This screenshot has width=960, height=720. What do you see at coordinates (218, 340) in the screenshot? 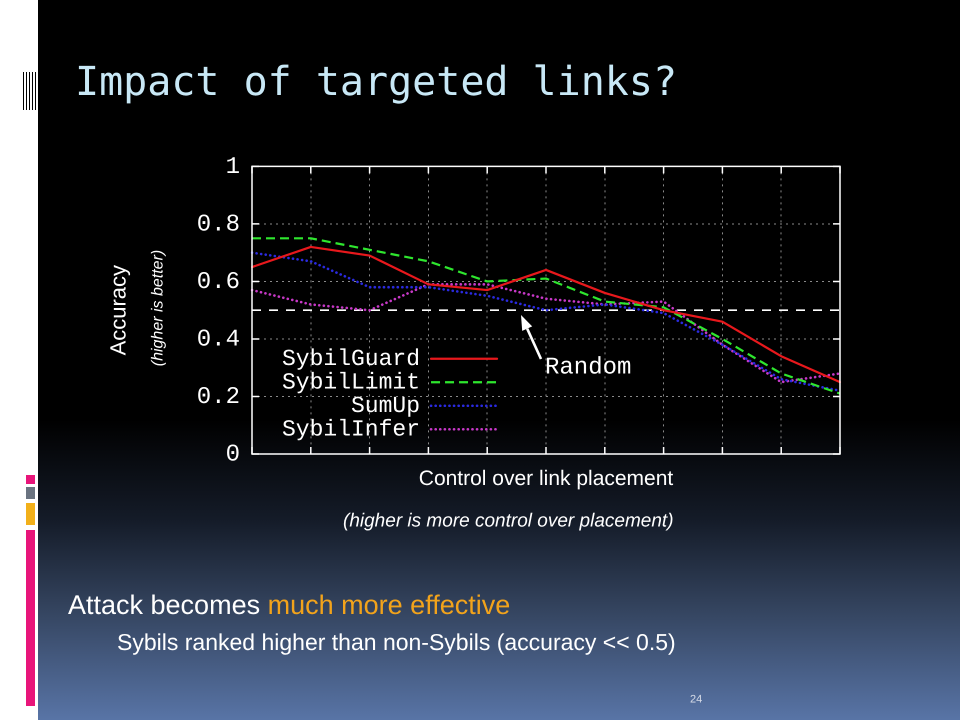
I see `y-tick-label: 0.4` at bounding box center [218, 340].